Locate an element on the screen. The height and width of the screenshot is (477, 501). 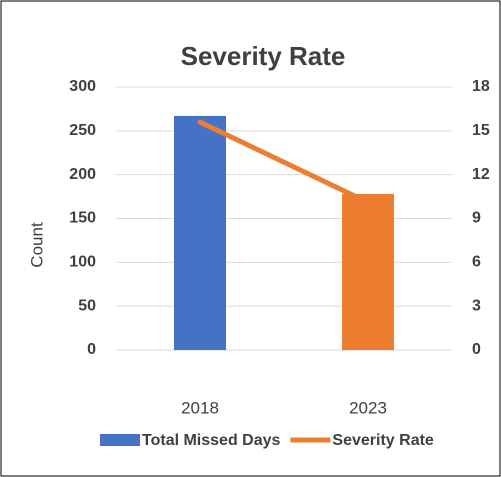
legend-label: Severity Rate is located at coordinates (382, 440).